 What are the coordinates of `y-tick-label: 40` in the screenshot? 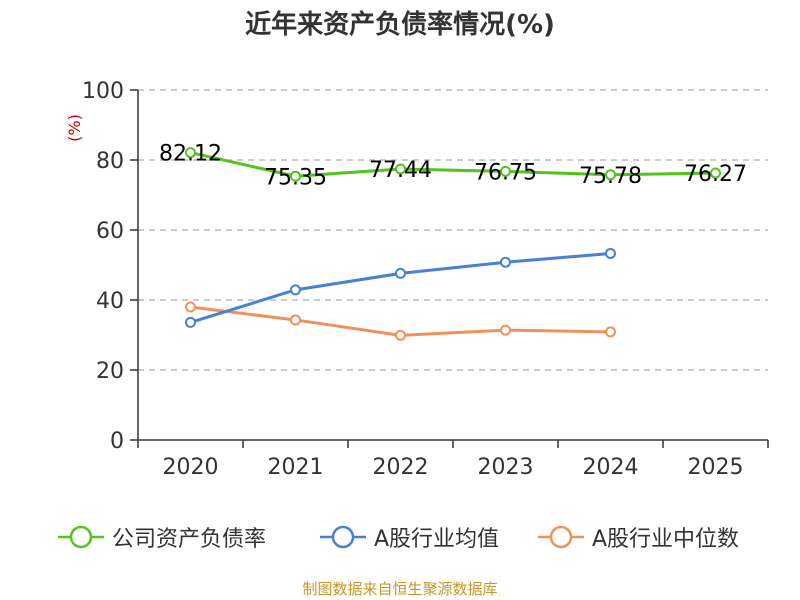 It's located at (110, 301).